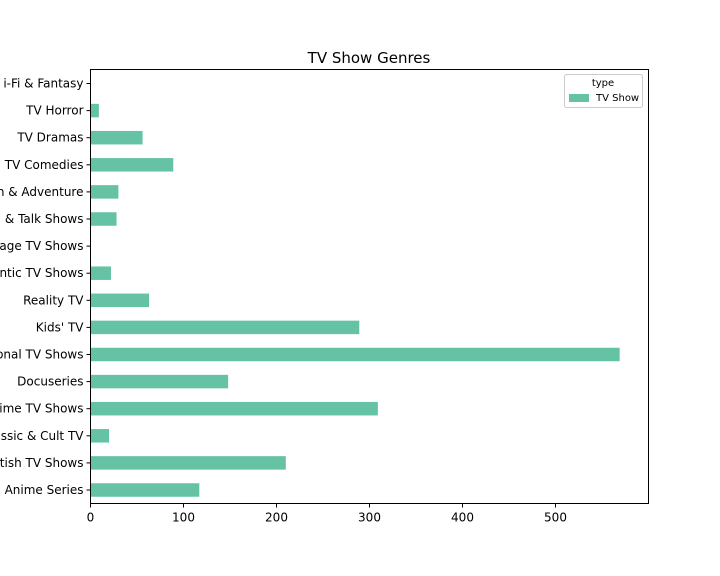  I want to click on y-tick-label: Reality TV, so click(53, 300).